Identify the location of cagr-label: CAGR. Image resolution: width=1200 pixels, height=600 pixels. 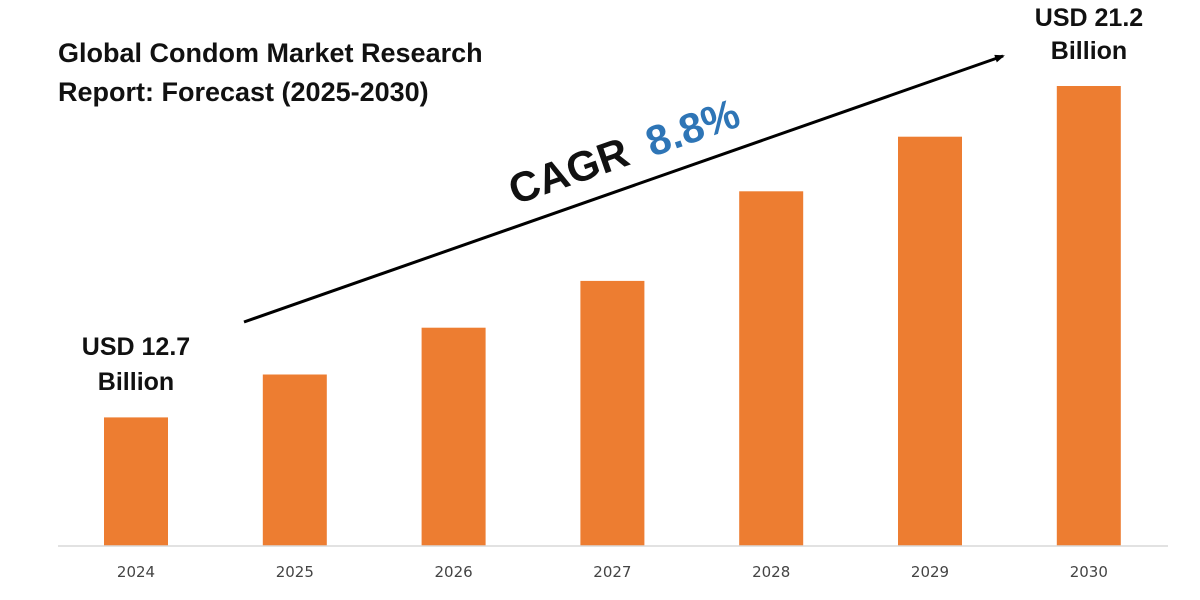
(568, 170).